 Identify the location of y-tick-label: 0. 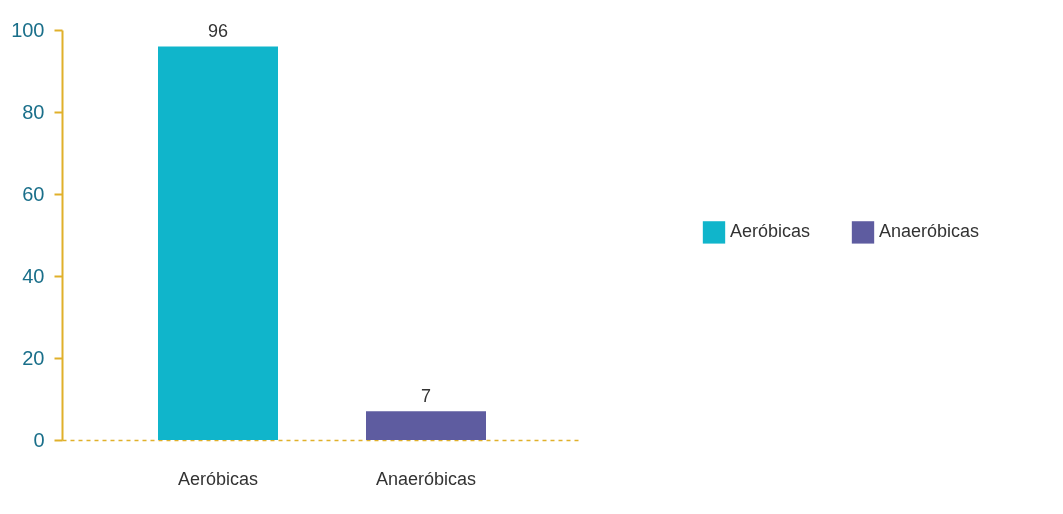
(39, 439).